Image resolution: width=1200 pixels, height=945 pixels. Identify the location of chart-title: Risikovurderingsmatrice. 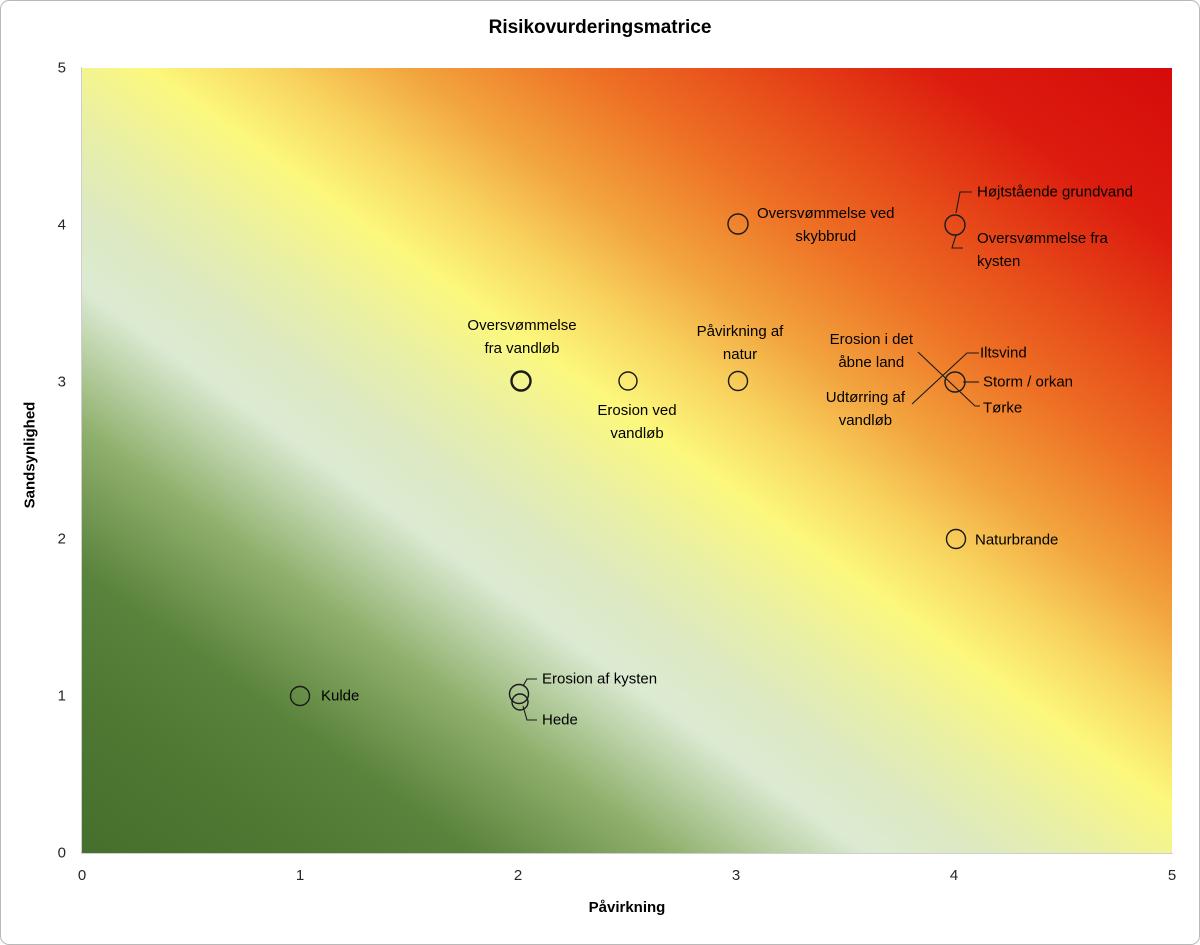
(600, 27).